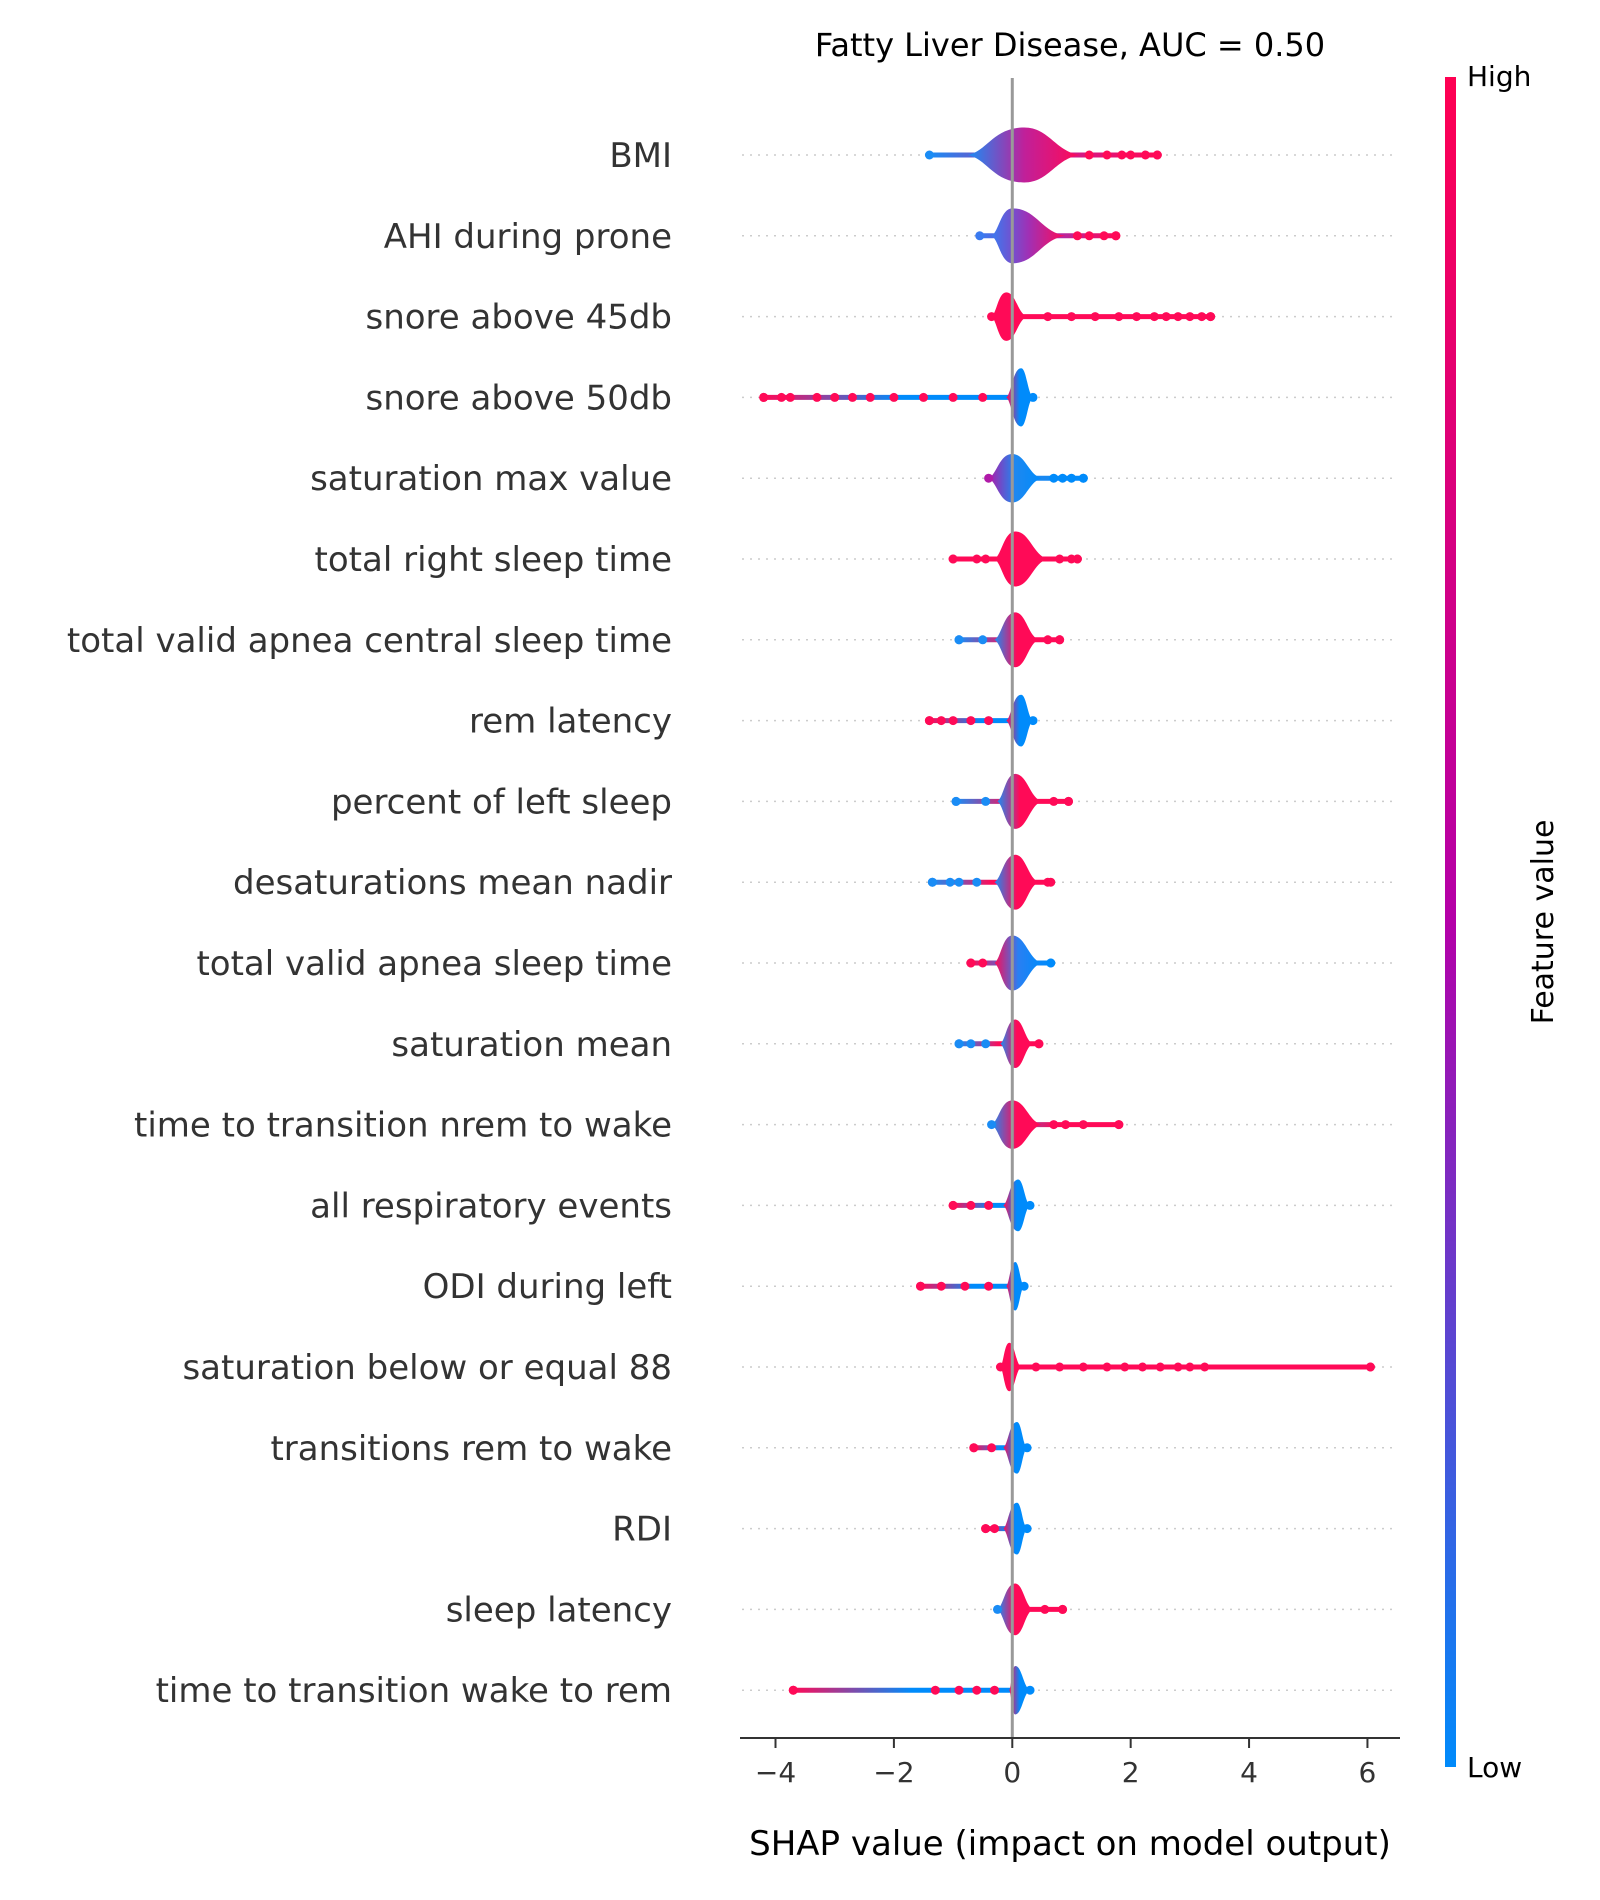 The width and height of the screenshot is (1600, 1900). What do you see at coordinates (912, 1690) in the screenshot?
I see `value-band` at bounding box center [912, 1690].